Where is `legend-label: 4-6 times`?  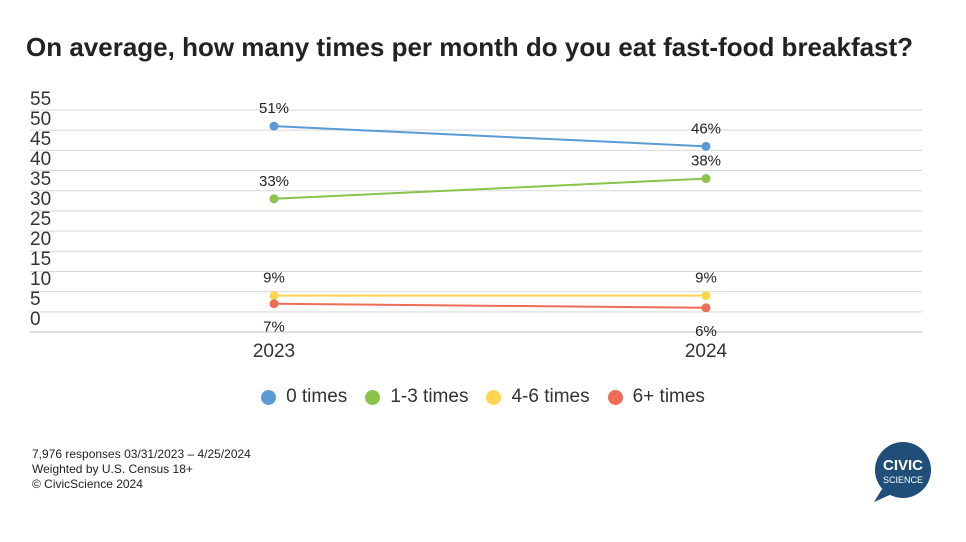 legend-label: 4-6 times is located at coordinates (550, 396).